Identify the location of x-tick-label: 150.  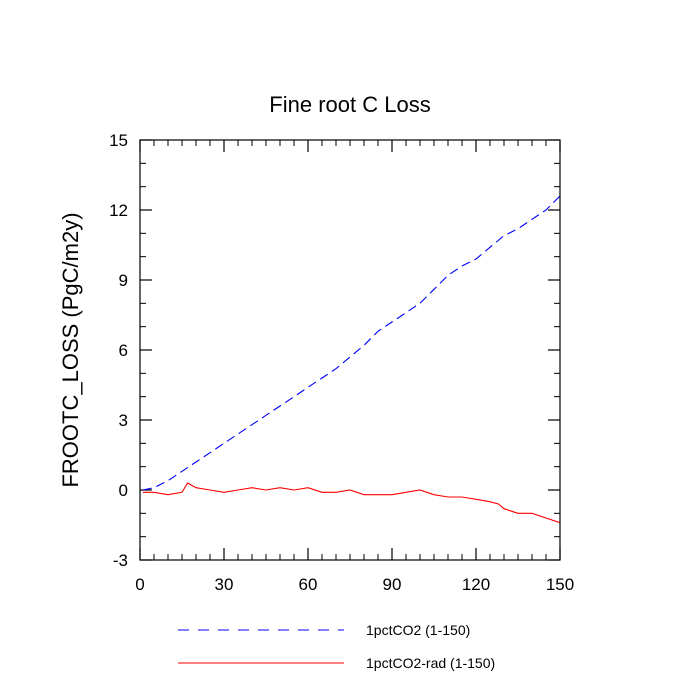
(560, 584).